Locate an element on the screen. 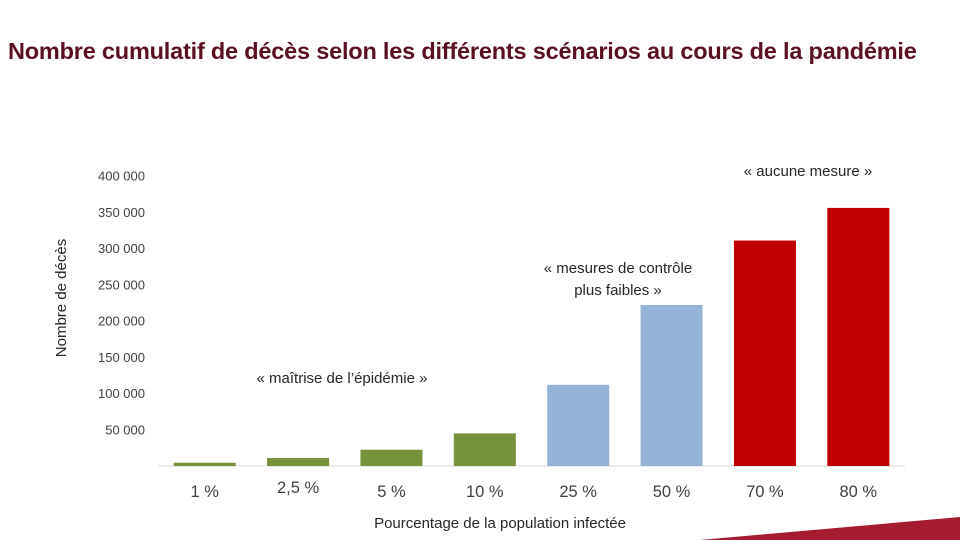 This screenshot has width=960, height=540. x-tick-label: 2,5 % is located at coordinates (298, 488).